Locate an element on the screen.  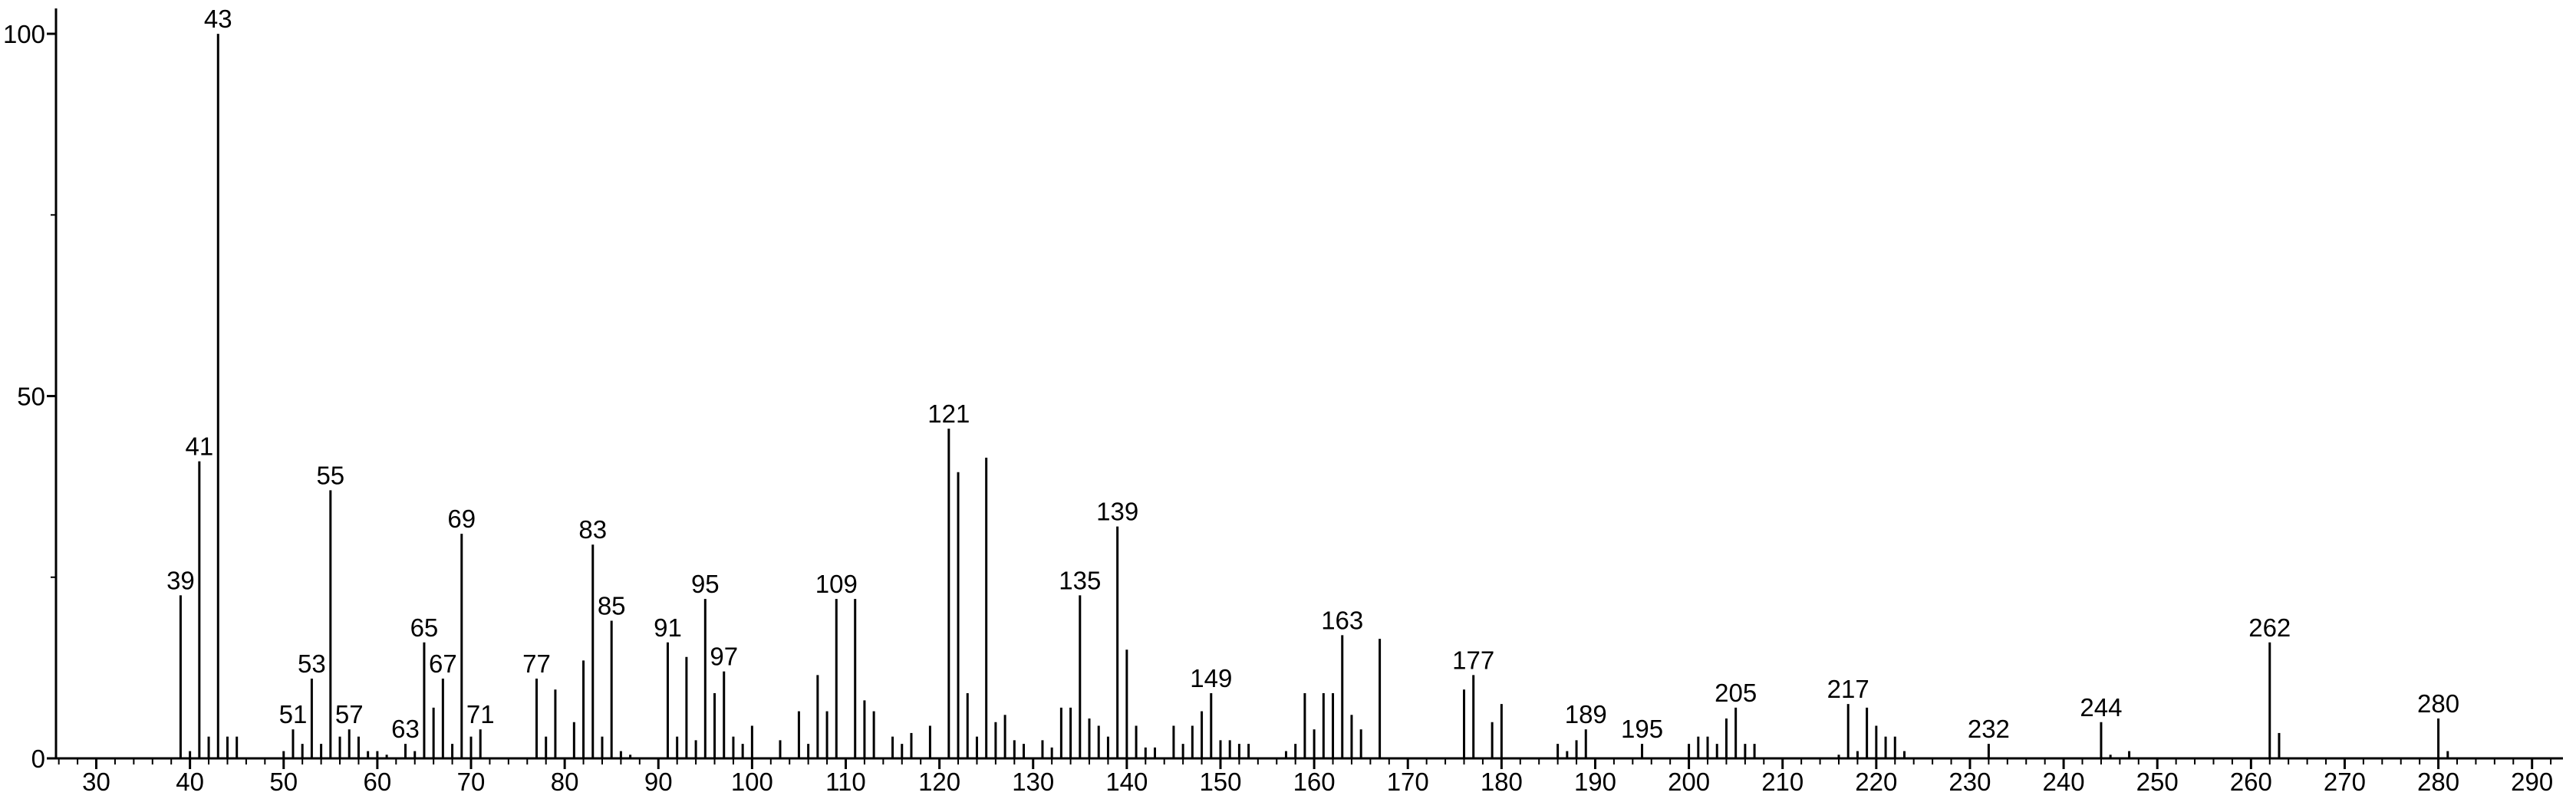
peak-label: 195 is located at coordinates (1642, 729).